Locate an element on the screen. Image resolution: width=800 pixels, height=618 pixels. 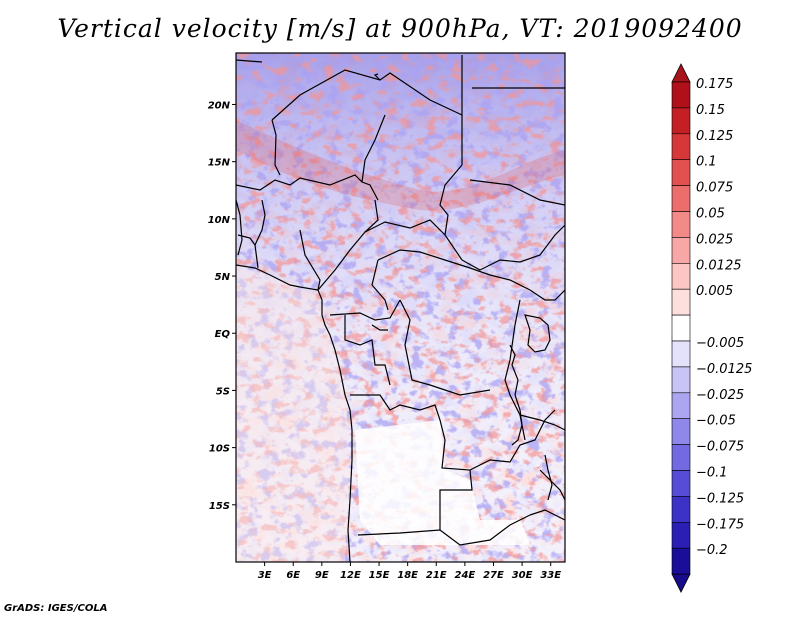
colorbar-label: −0.175 is located at coordinates (720, 524).